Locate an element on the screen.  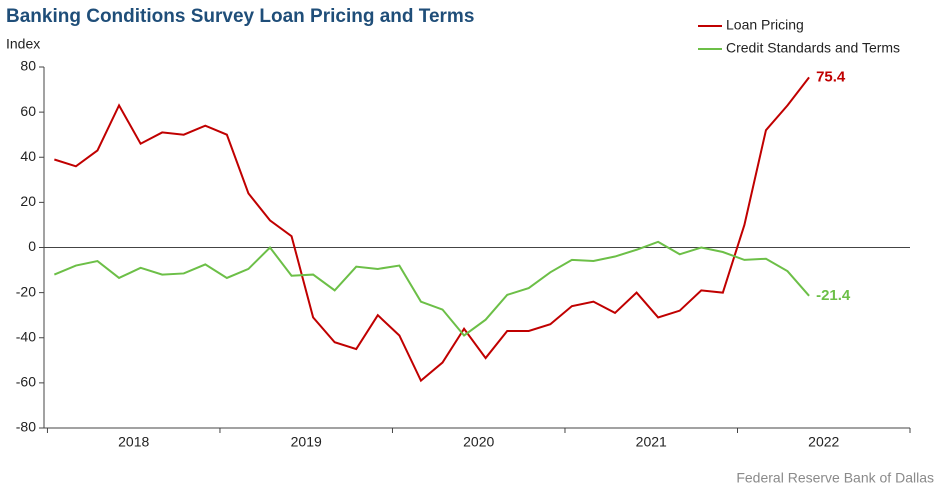
x-tick-label: 2019 is located at coordinates (306, 442).